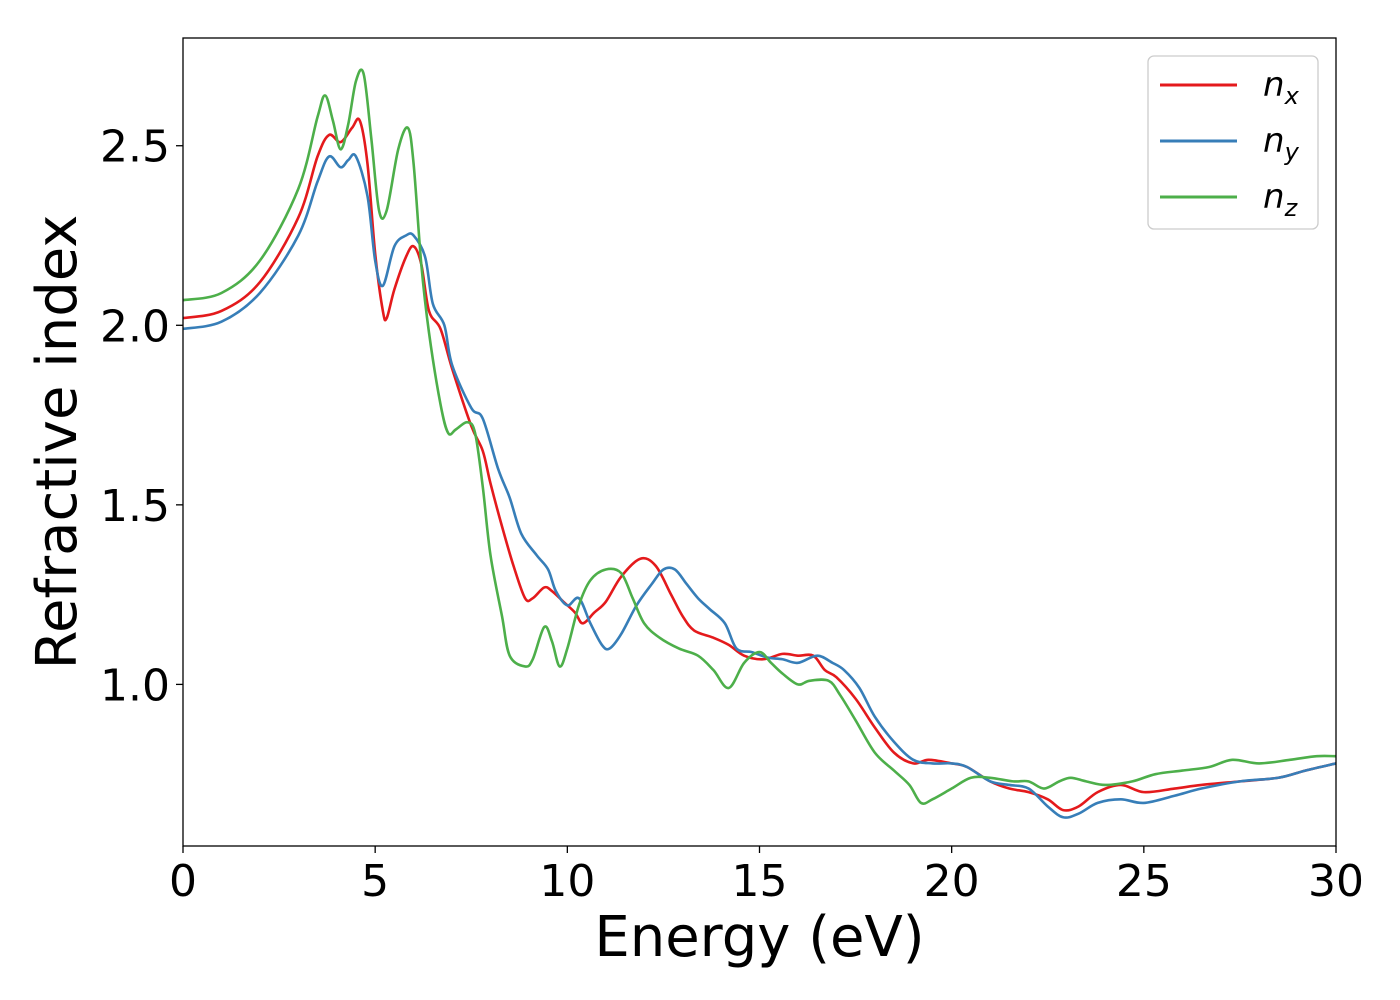 The height and width of the screenshot is (1000, 1400). Describe the element at coordinates (57, 442) in the screenshot. I see `y-axis-title: Refractive index` at that location.